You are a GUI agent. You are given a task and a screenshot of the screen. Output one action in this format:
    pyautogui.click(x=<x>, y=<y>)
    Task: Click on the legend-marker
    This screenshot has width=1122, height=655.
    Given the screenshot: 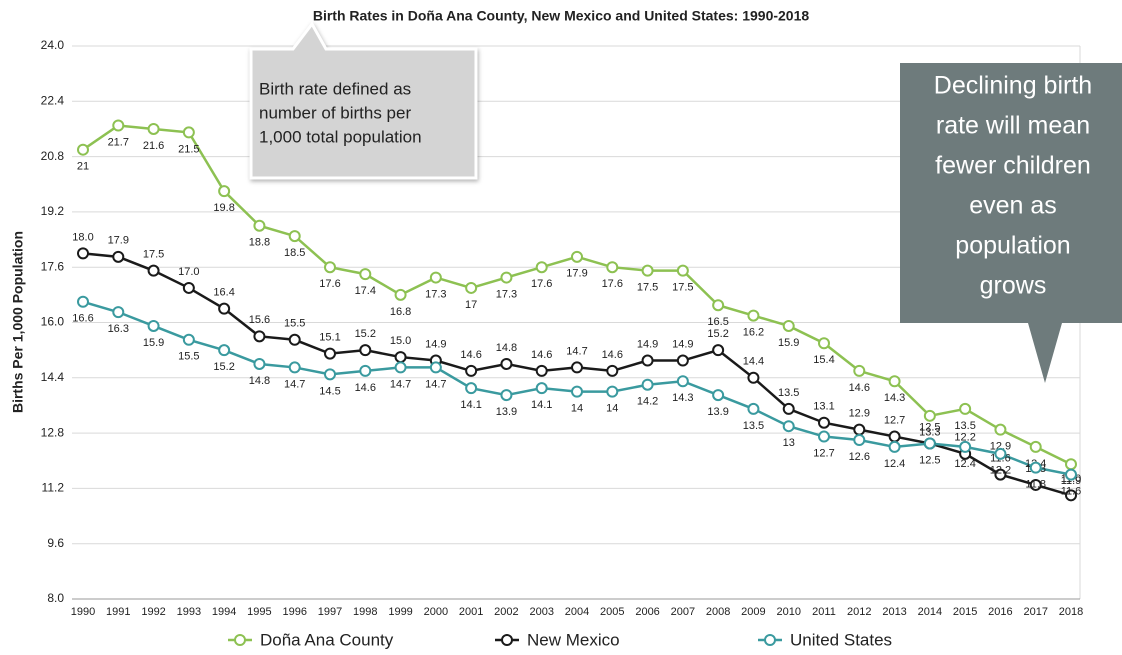 What is the action you would take?
    pyautogui.click(x=240, y=640)
    